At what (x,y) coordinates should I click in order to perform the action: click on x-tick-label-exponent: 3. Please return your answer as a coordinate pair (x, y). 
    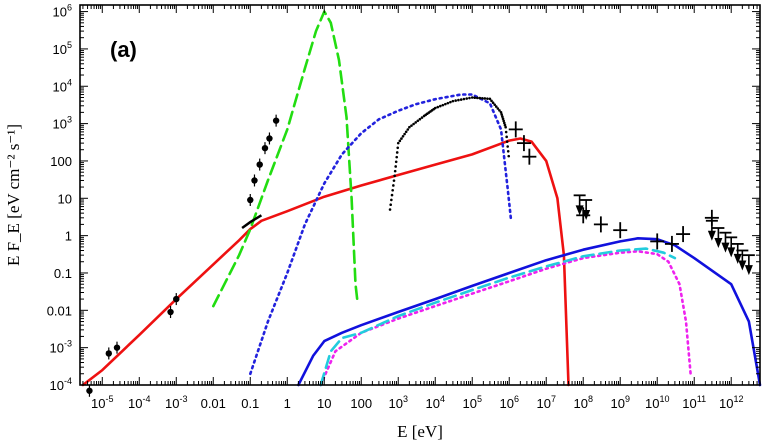
    Looking at the image, I should click on (405, 399).